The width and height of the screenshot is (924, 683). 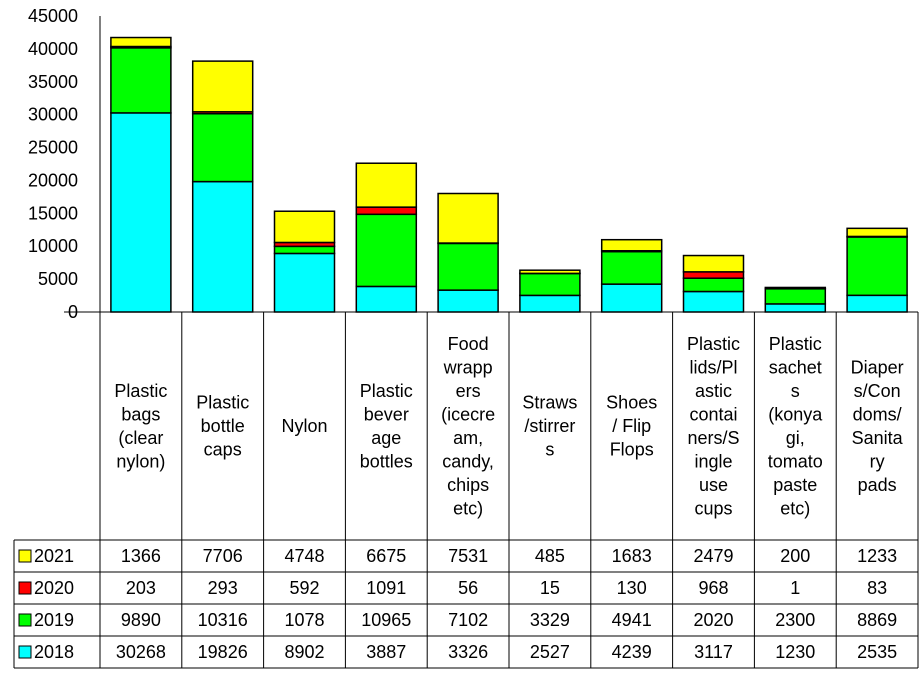 What do you see at coordinates (632, 588) in the screenshot?
I see `table-cell-2020: 130` at bounding box center [632, 588].